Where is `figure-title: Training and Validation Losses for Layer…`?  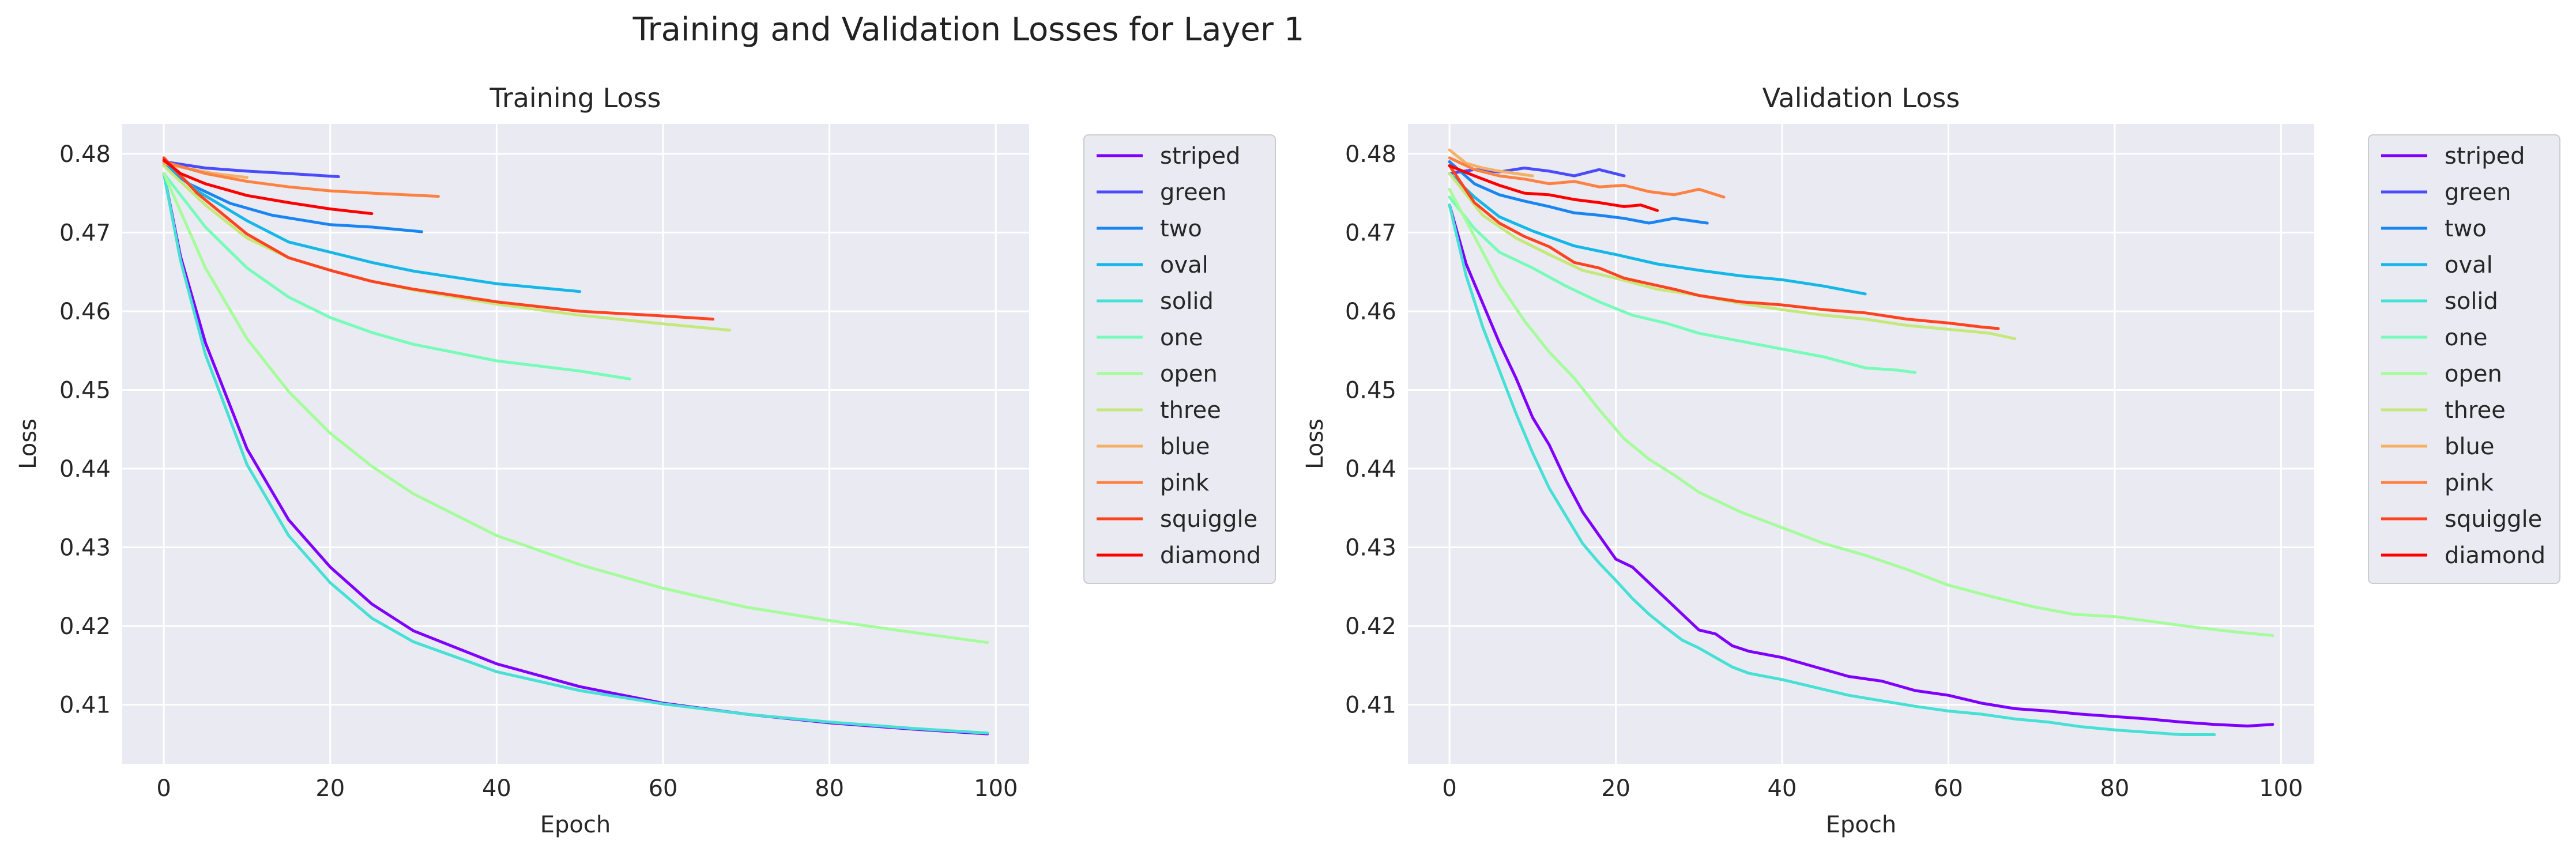
figure-title: Training and Validation Losses for Layer… is located at coordinates (968, 29).